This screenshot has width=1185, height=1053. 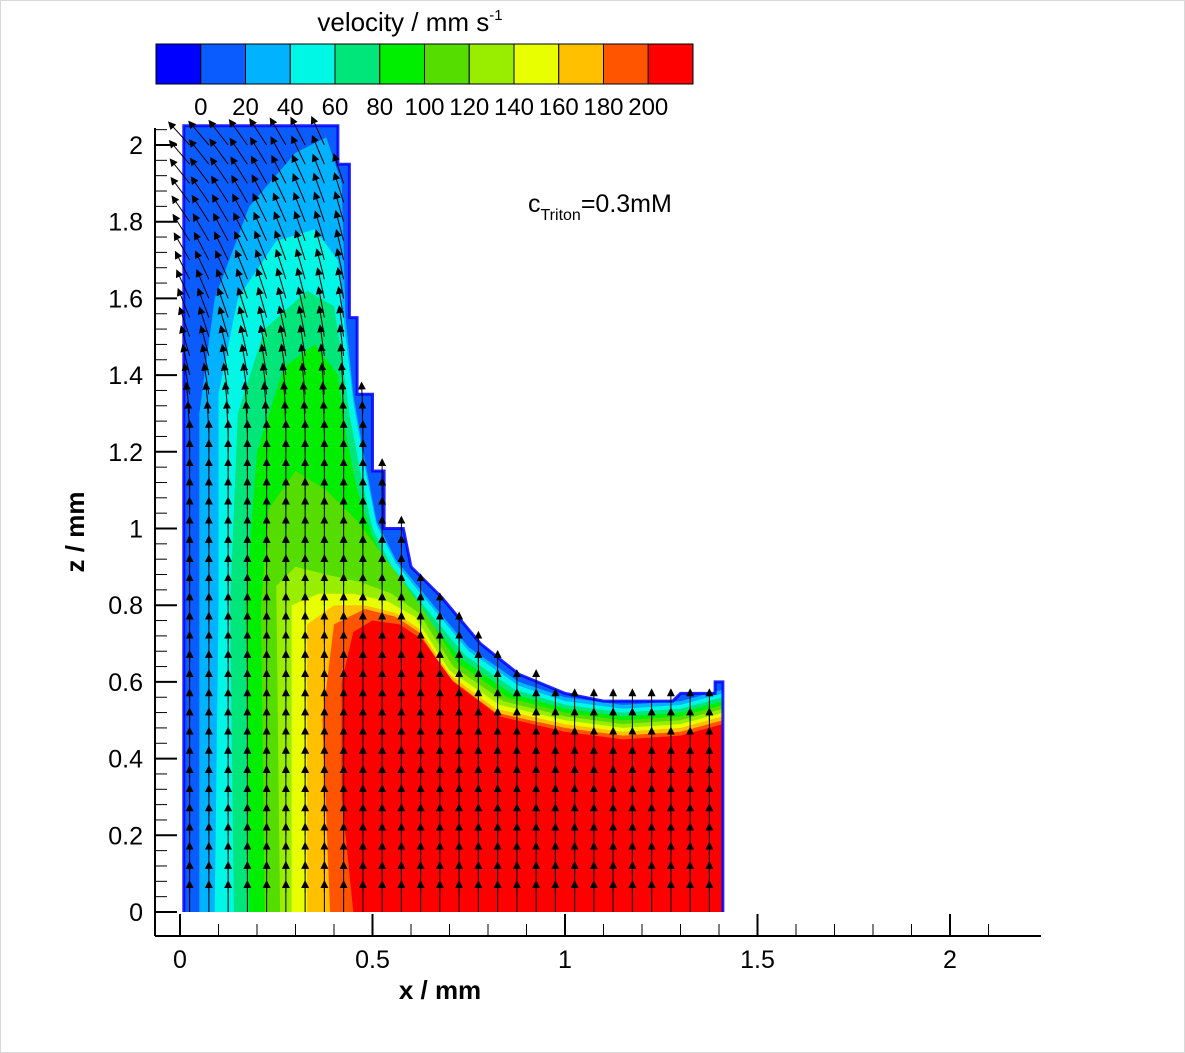 What do you see at coordinates (469, 107) in the screenshot?
I see `colorbar-tick-label: 120` at bounding box center [469, 107].